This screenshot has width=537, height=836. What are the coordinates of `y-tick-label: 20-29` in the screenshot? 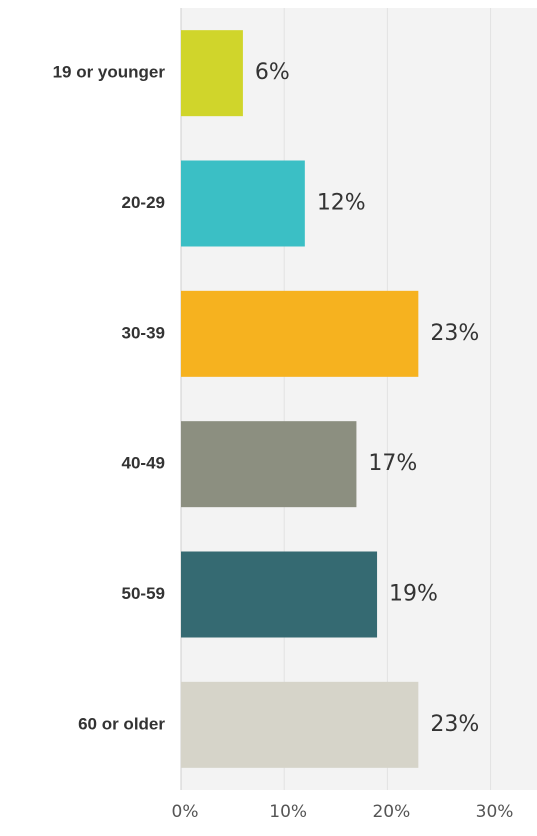 It's located at (143, 202).